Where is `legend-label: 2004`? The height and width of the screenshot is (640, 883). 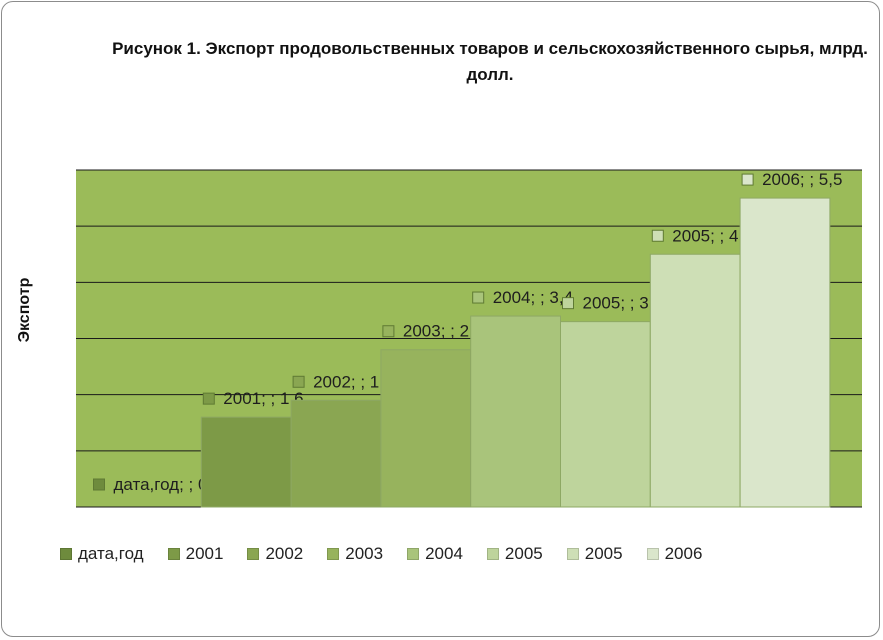 legend-label: 2004 is located at coordinates (444, 553).